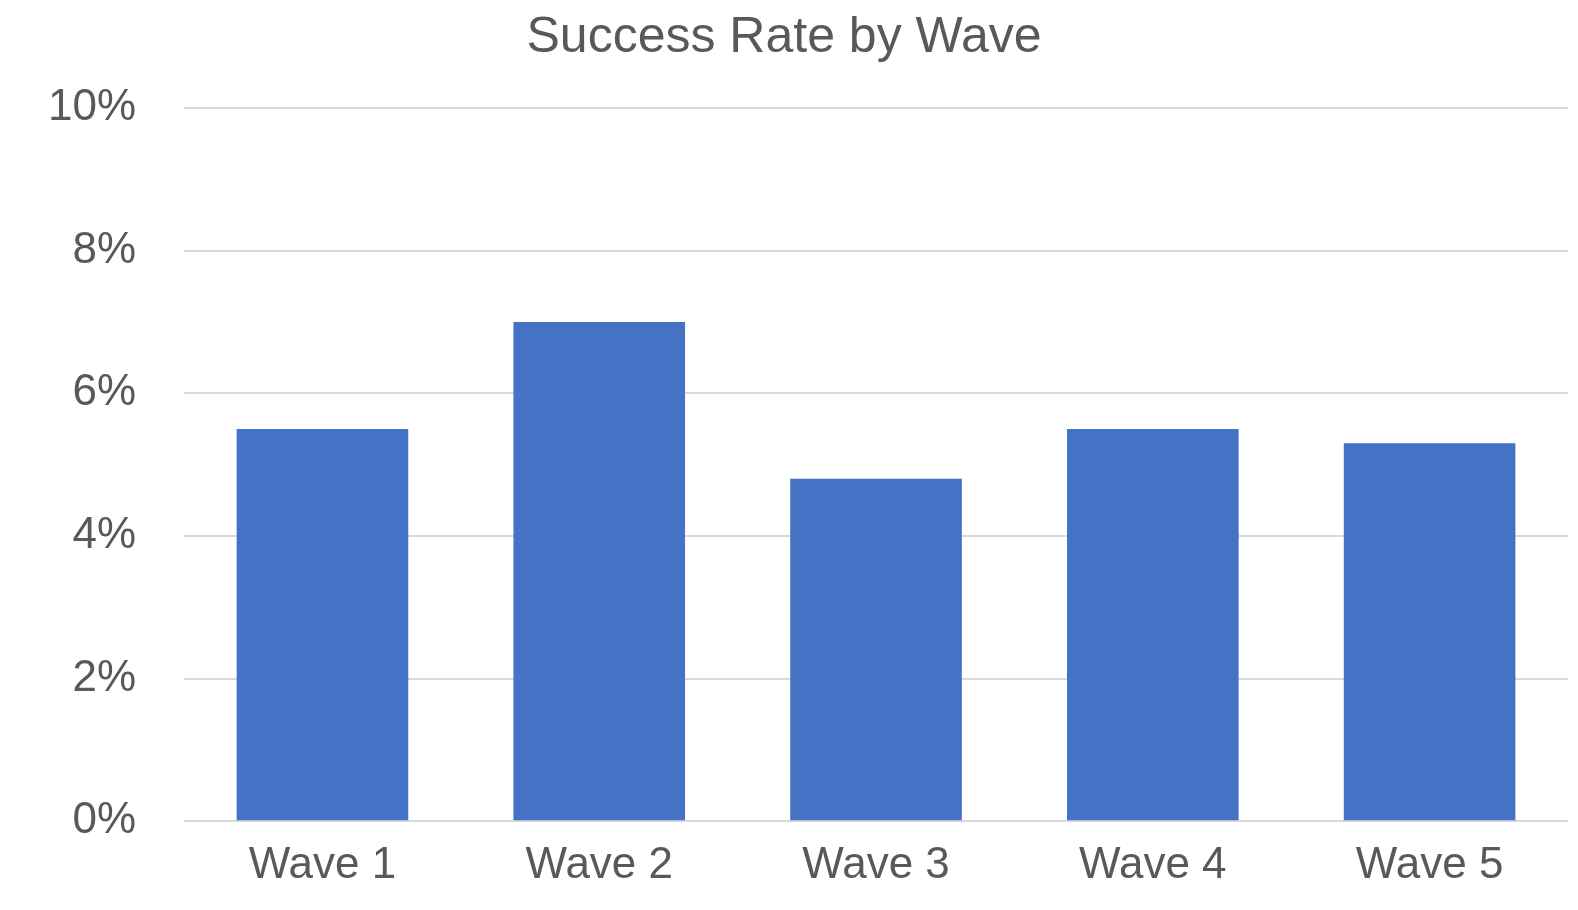 Image resolution: width=1578 pixels, height=910 pixels. Describe the element at coordinates (104, 675) in the screenshot. I see `y-tick-label: 2%` at that location.